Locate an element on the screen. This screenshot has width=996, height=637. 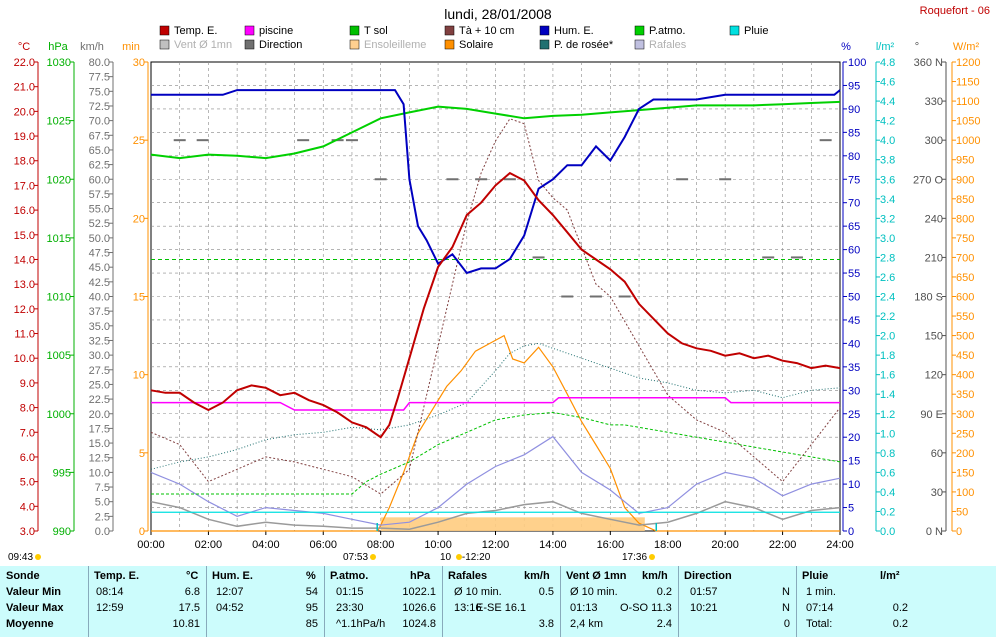
dir-axis-tick-label: 60 is located at coordinates (937, 454).